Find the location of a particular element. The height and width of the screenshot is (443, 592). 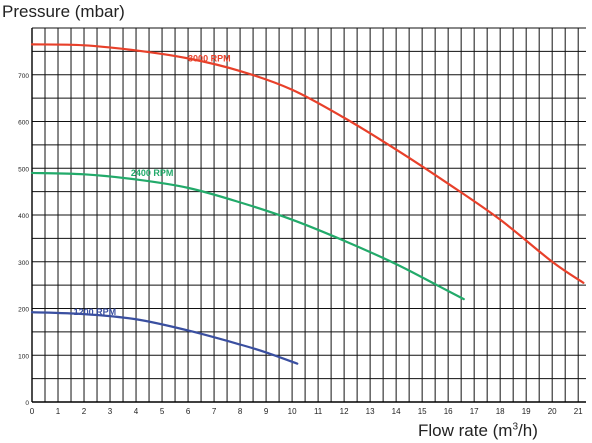

x-tick-label: 12 is located at coordinates (344, 411).